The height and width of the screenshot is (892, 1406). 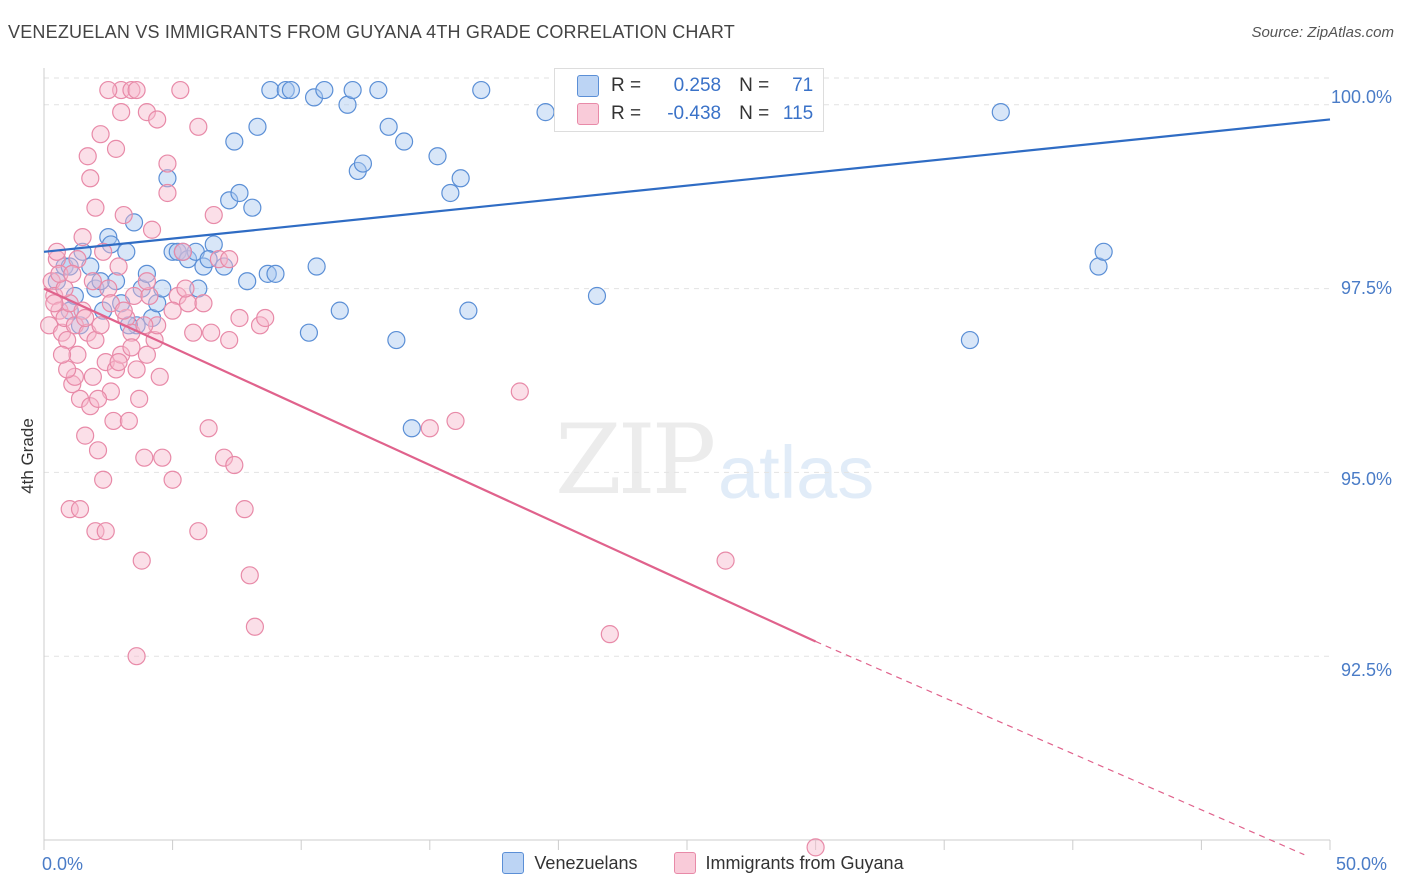 I want to click on legend-item-guyana: Immigrants from Guyana, so click(x=788, y=863).